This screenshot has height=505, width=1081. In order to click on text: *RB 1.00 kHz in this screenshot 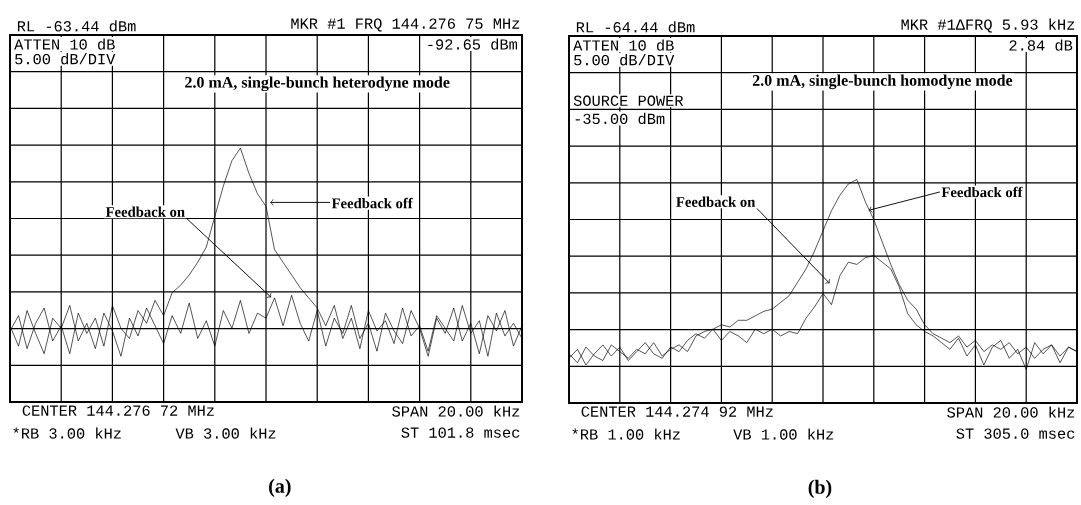, I will do `click(626, 434)`.